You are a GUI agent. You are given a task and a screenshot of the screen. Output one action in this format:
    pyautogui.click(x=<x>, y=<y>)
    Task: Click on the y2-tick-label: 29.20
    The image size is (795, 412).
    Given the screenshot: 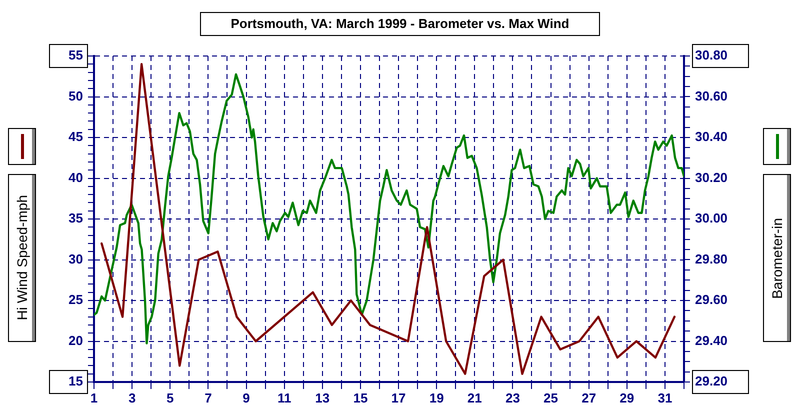 What is the action you would take?
    pyautogui.click(x=711, y=381)
    